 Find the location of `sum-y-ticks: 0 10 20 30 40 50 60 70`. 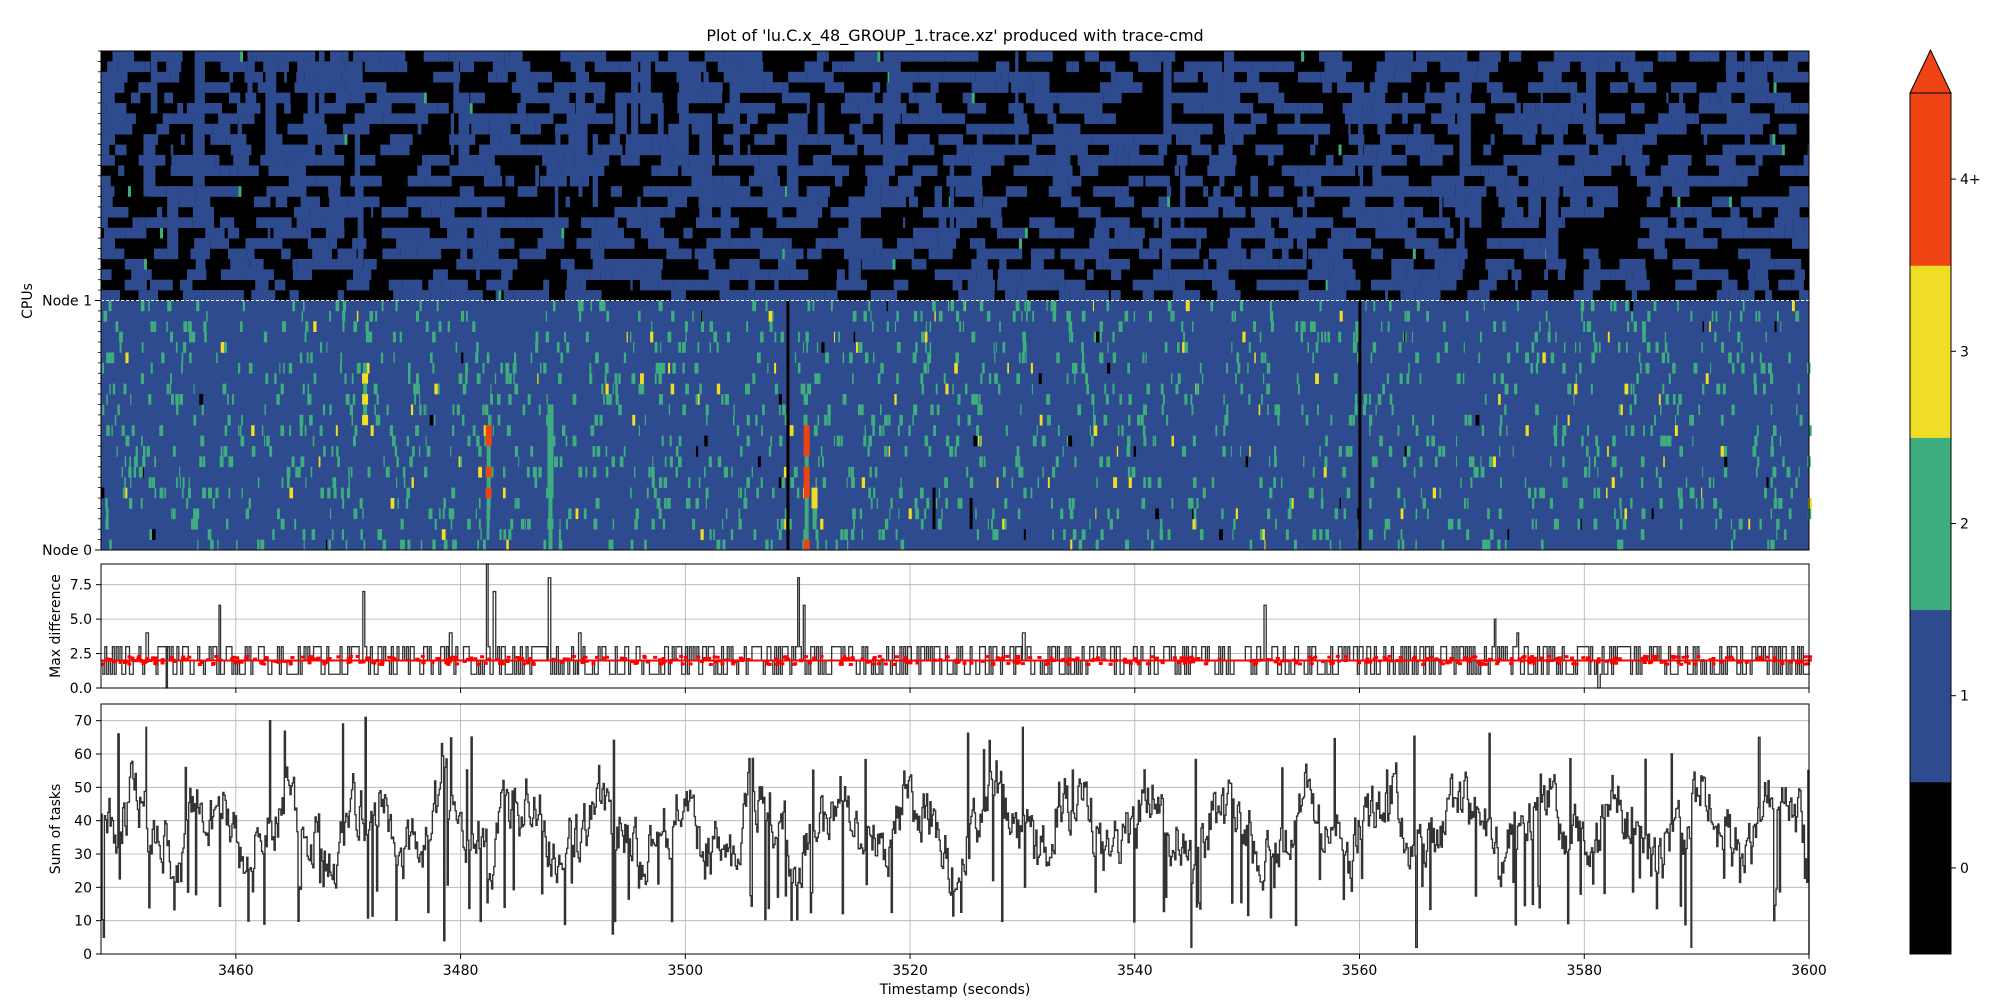

sum-y-ticks: 0 10 20 30 40 50 60 70 is located at coordinates (87, 838).